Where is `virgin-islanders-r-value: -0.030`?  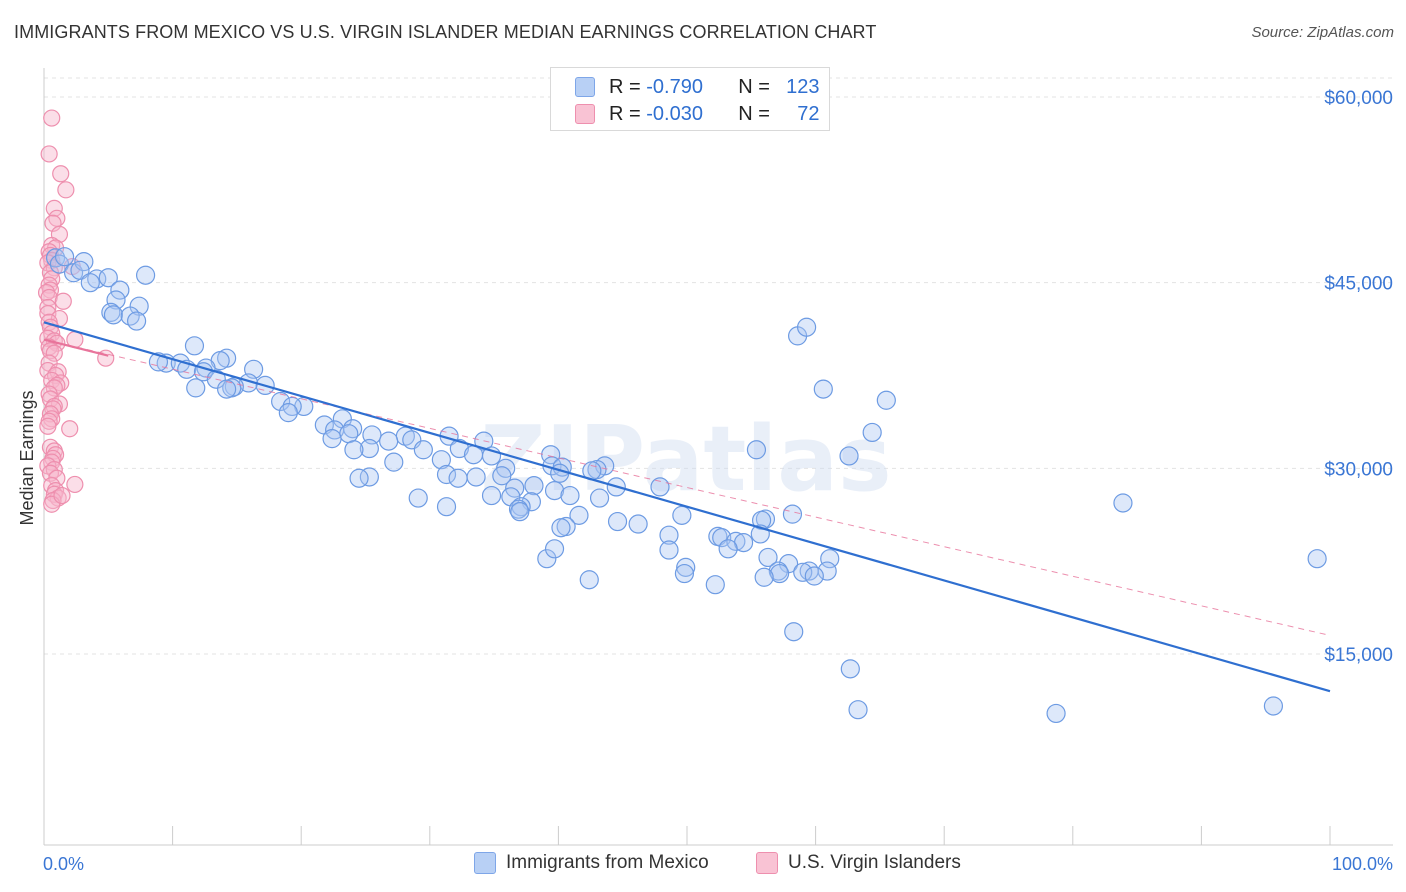 virgin-islanders-r-value: -0.030 is located at coordinates (674, 113).